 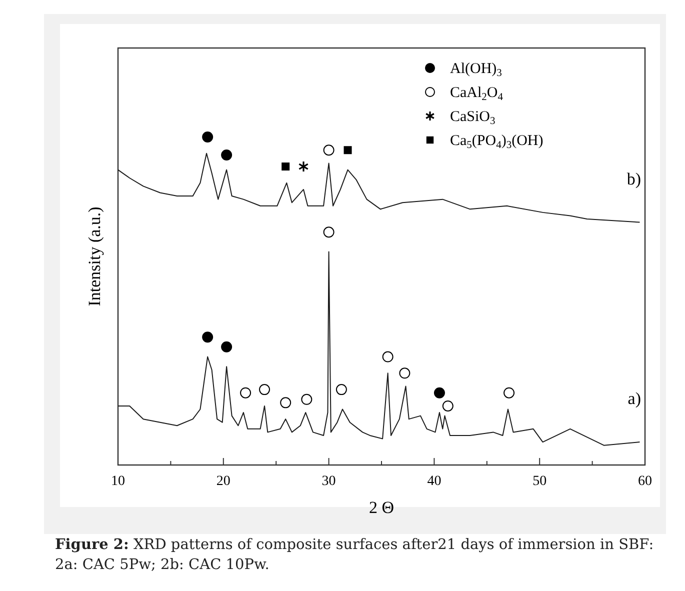 What do you see at coordinates (497, 142) in the screenshot?
I see `legend-label: Ca$_{5}$(PO$_{4}$)$_{3}$(OH)` at bounding box center [497, 142].